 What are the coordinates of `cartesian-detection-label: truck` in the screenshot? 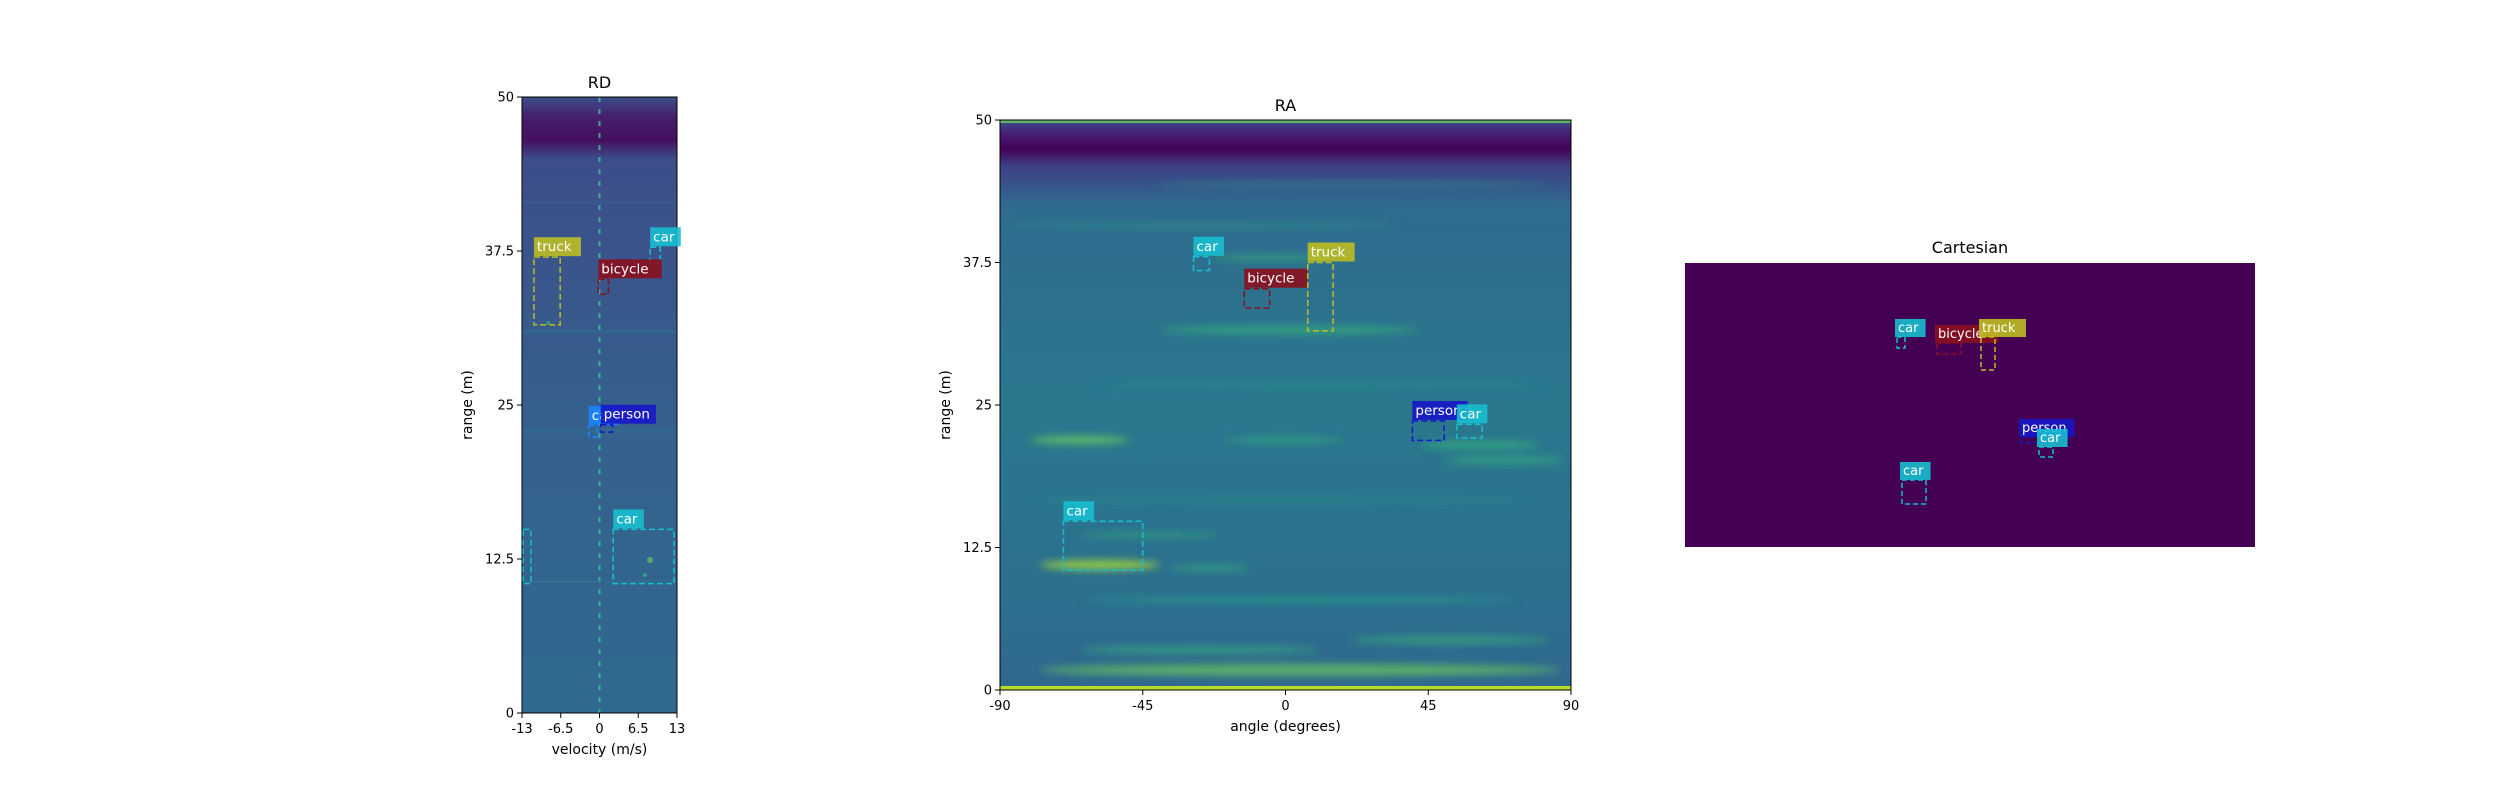 It's located at (1999, 328).